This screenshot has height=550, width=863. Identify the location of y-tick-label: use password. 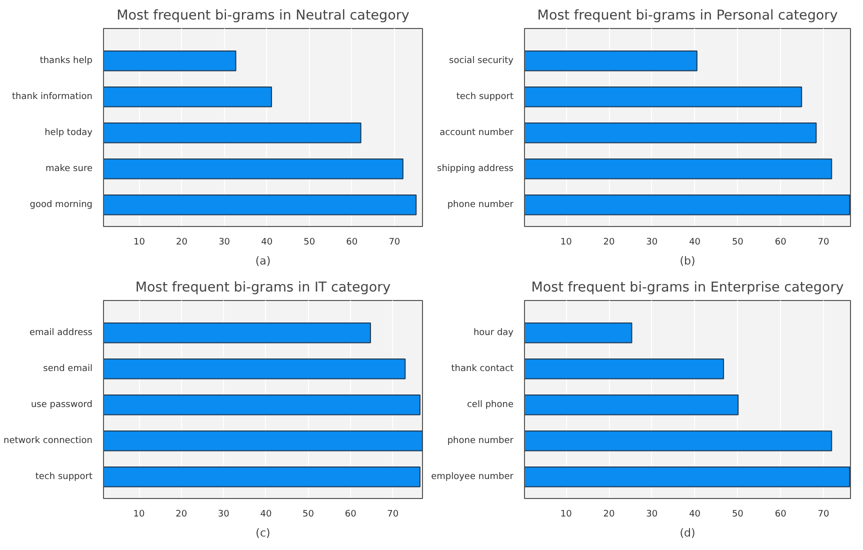
(61, 405).